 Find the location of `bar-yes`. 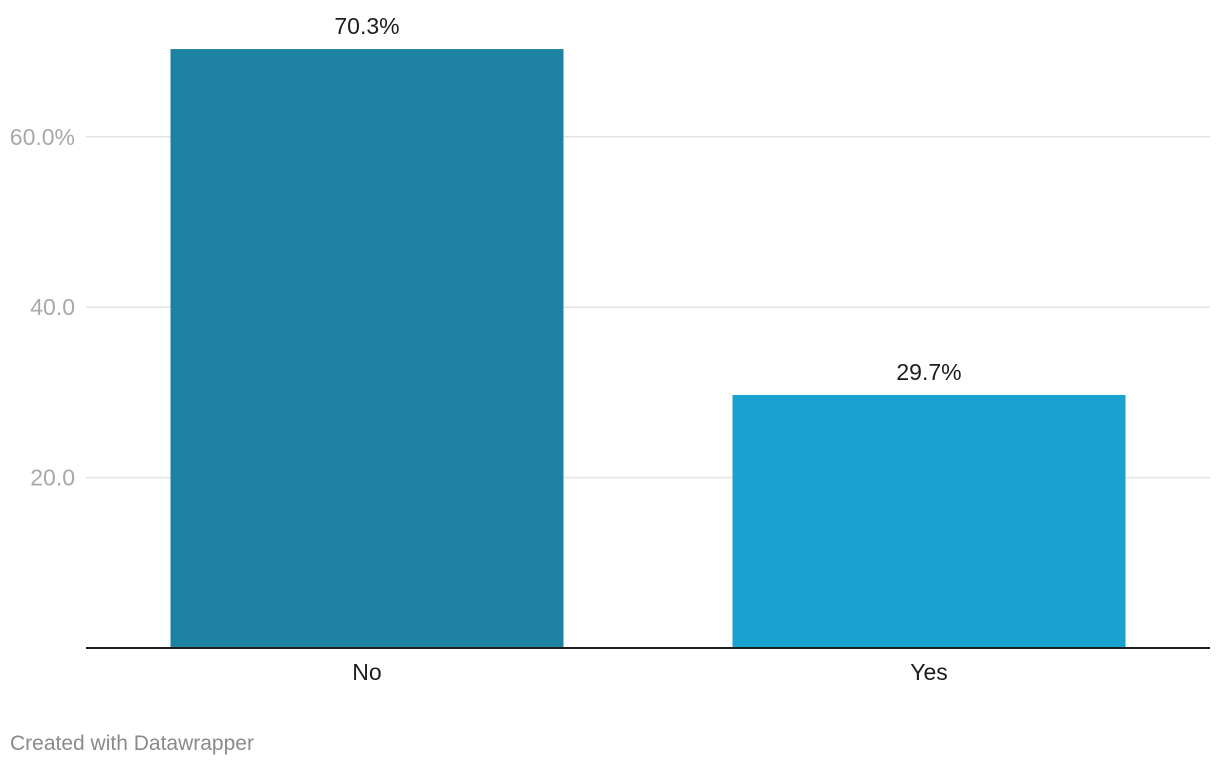

bar-yes is located at coordinates (929, 521).